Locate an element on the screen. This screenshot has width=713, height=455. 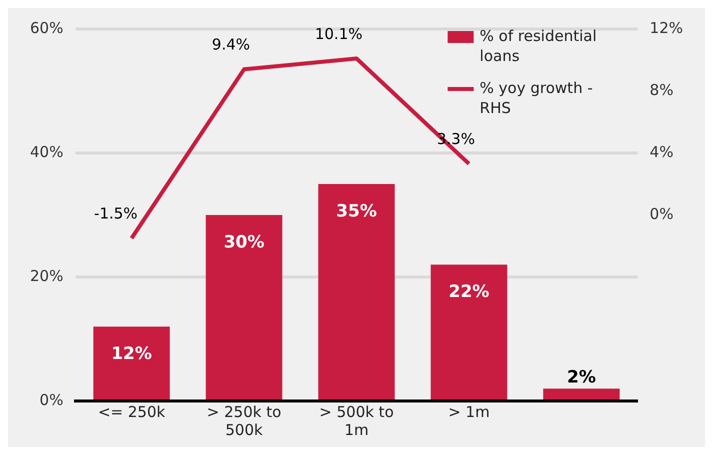
y-tick-label: 40% is located at coordinates (47, 151).